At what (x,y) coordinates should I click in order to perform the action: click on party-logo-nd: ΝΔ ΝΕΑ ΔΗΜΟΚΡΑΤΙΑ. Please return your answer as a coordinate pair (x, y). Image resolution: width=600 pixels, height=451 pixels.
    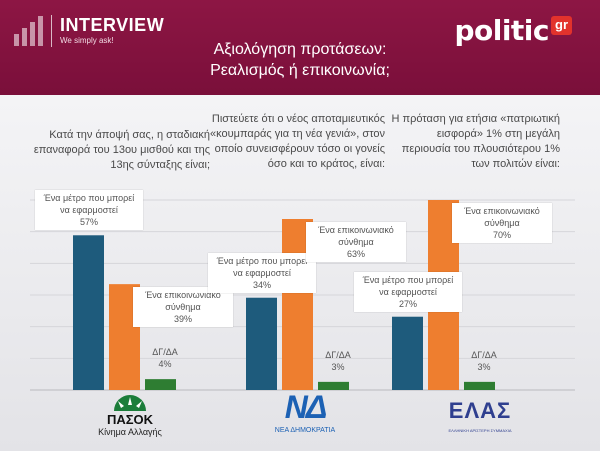
    Looking at the image, I should click on (305, 412).